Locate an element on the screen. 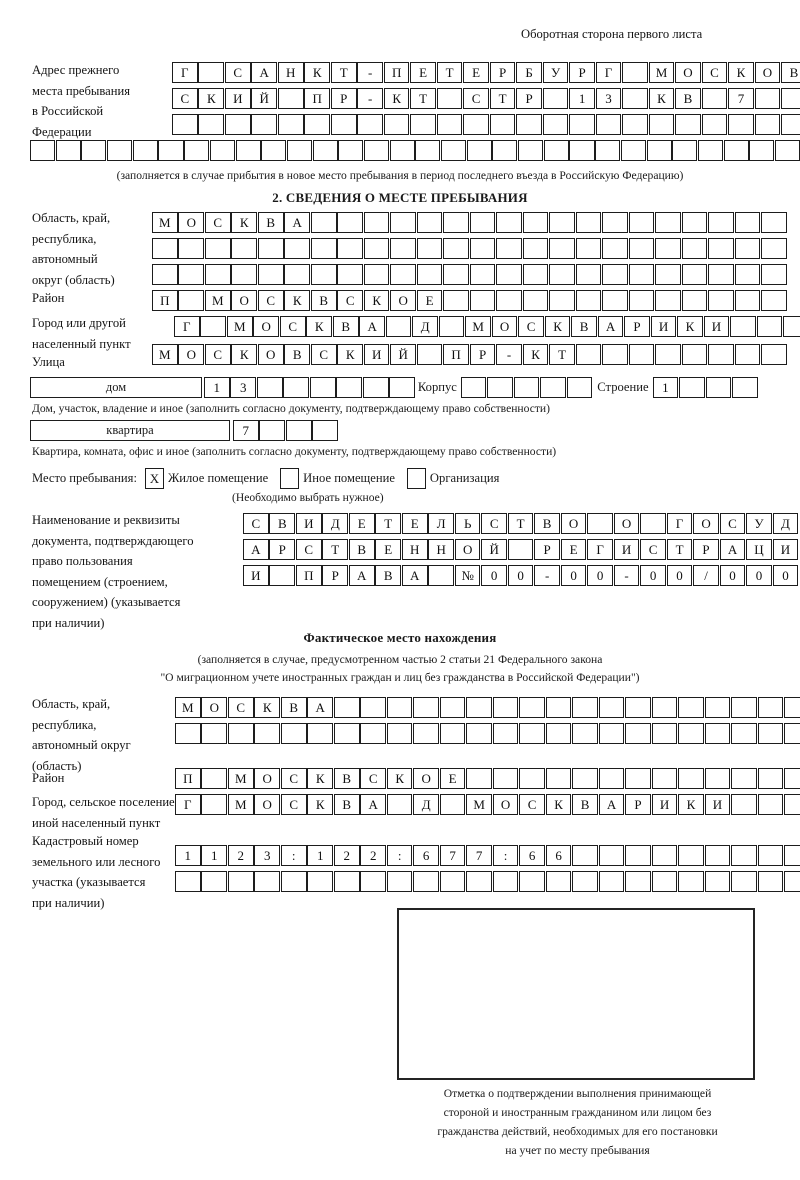 This screenshot has height=1180, width=800. char-cell: Л is located at coordinates (441, 523).